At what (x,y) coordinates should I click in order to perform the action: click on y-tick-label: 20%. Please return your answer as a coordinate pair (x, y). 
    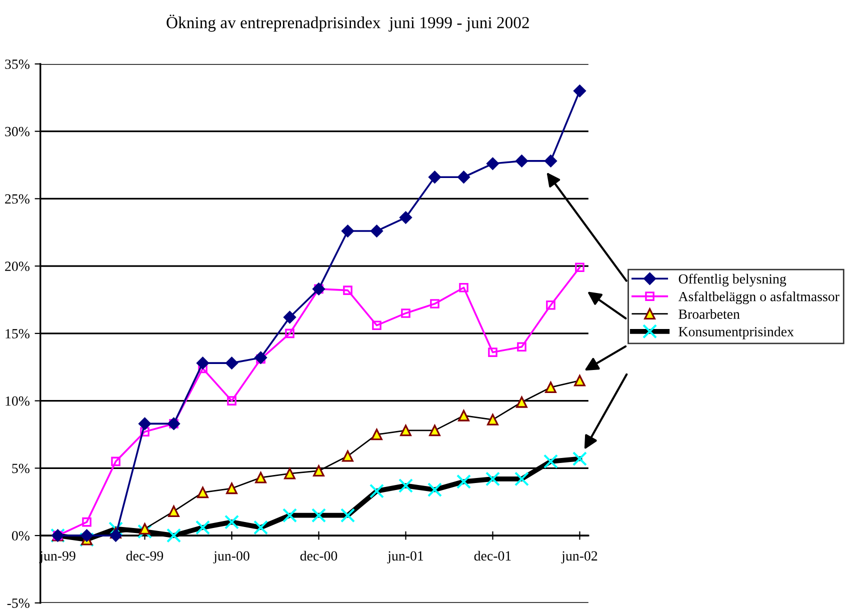
    Looking at the image, I should click on (17, 267).